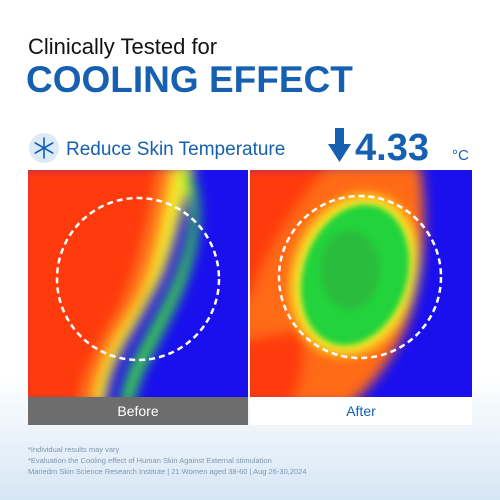 This screenshot has height=500, width=500. What do you see at coordinates (74, 449) in the screenshot?
I see `footnote: *Individual results may vary` at bounding box center [74, 449].